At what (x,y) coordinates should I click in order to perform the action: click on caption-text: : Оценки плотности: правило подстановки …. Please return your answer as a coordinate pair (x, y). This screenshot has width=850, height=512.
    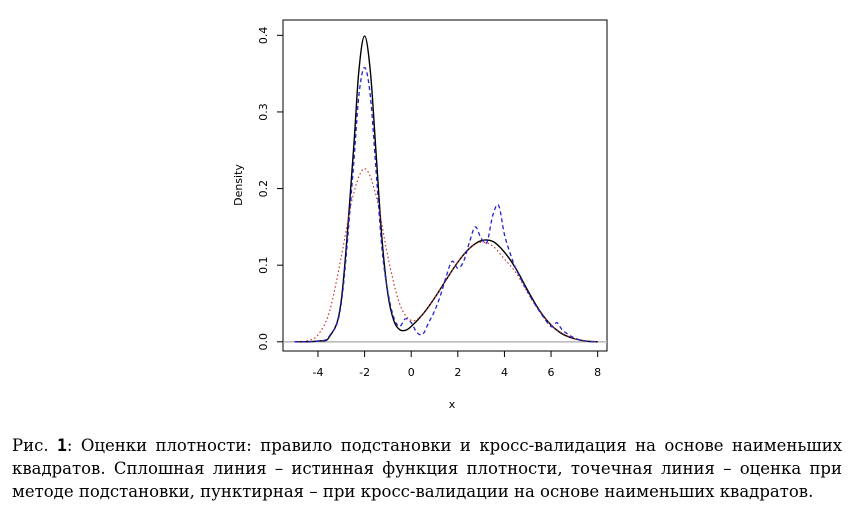
    Looking at the image, I should click on (427, 468).